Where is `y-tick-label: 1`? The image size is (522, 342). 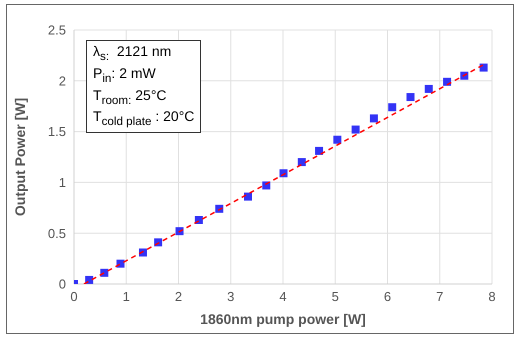 y-tick-label: 1 is located at coordinates (62, 182).